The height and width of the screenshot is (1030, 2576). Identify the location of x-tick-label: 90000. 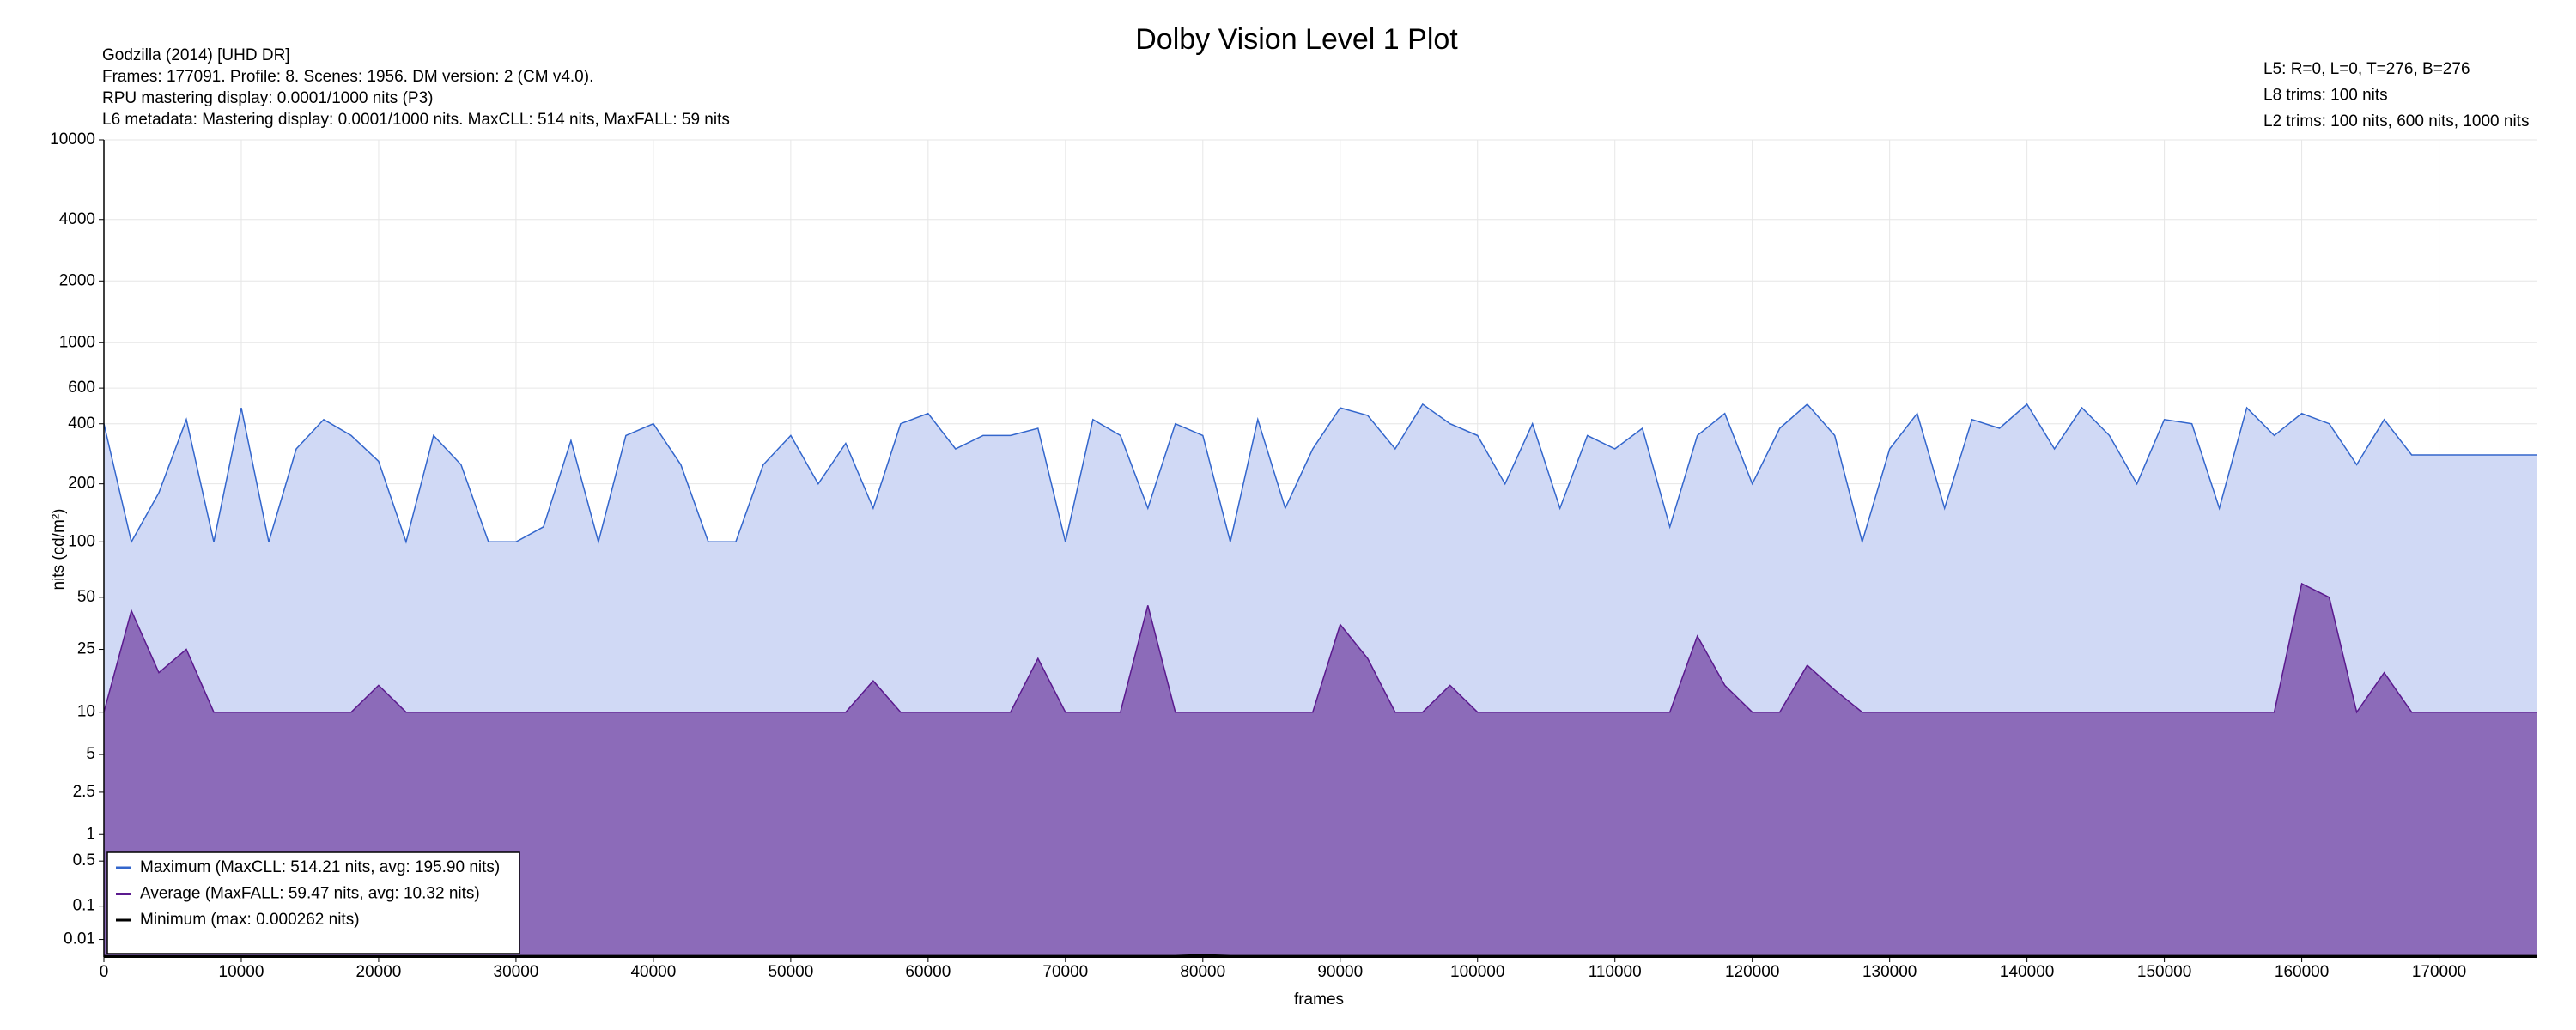
(1340, 972).